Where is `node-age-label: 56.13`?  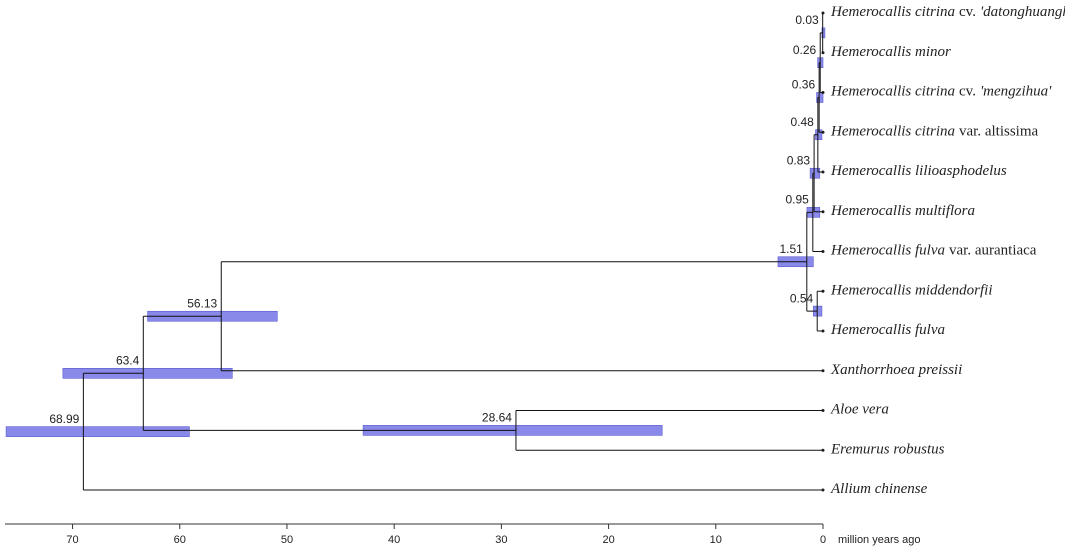 node-age-label: 56.13 is located at coordinates (202, 303).